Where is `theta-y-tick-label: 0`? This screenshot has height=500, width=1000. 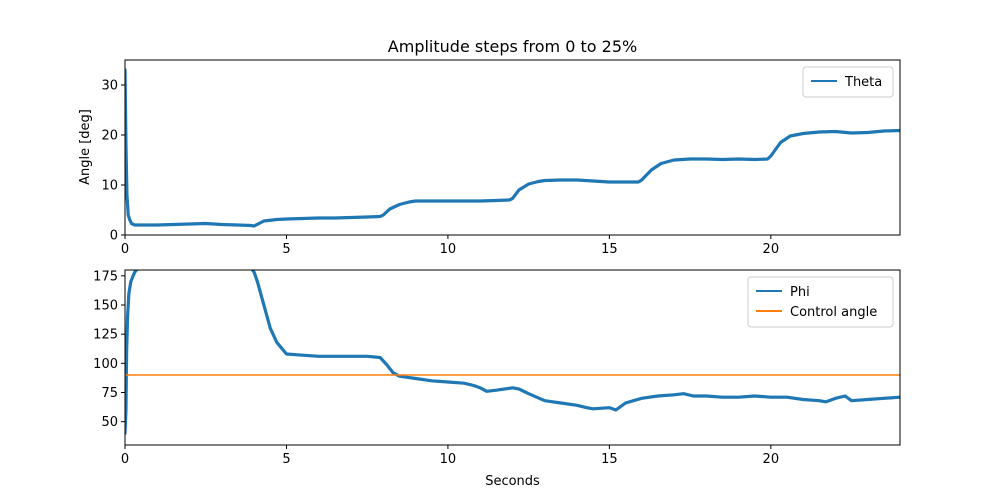 theta-y-tick-label: 0 is located at coordinates (114, 236).